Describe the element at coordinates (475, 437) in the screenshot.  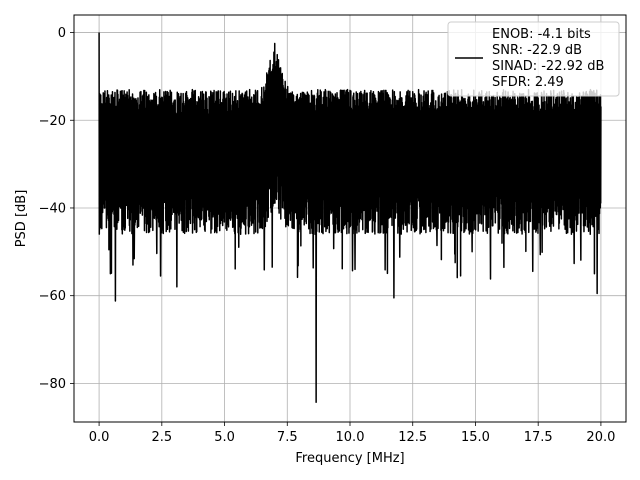
I see `x-tick-label: 15.0` at that location.